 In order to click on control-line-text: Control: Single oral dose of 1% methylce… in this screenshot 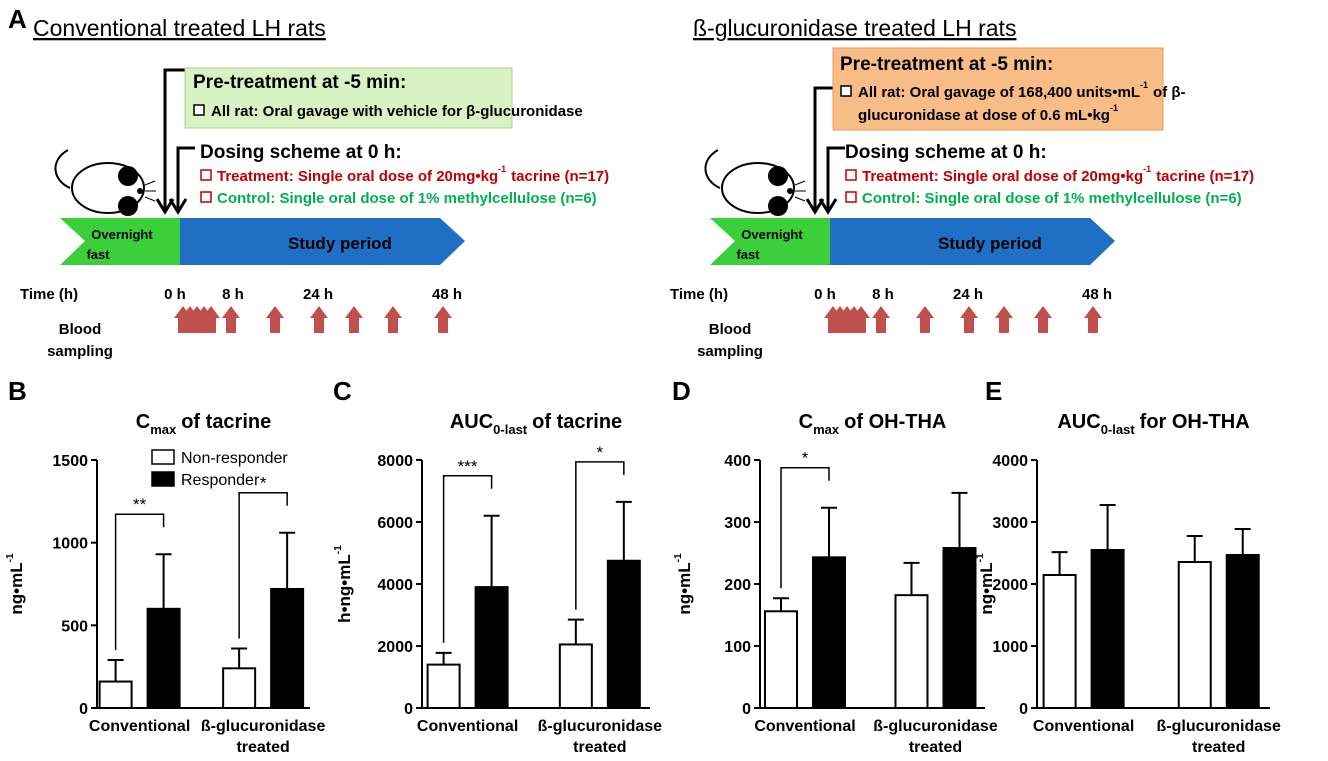, I will do `click(407, 198)`.